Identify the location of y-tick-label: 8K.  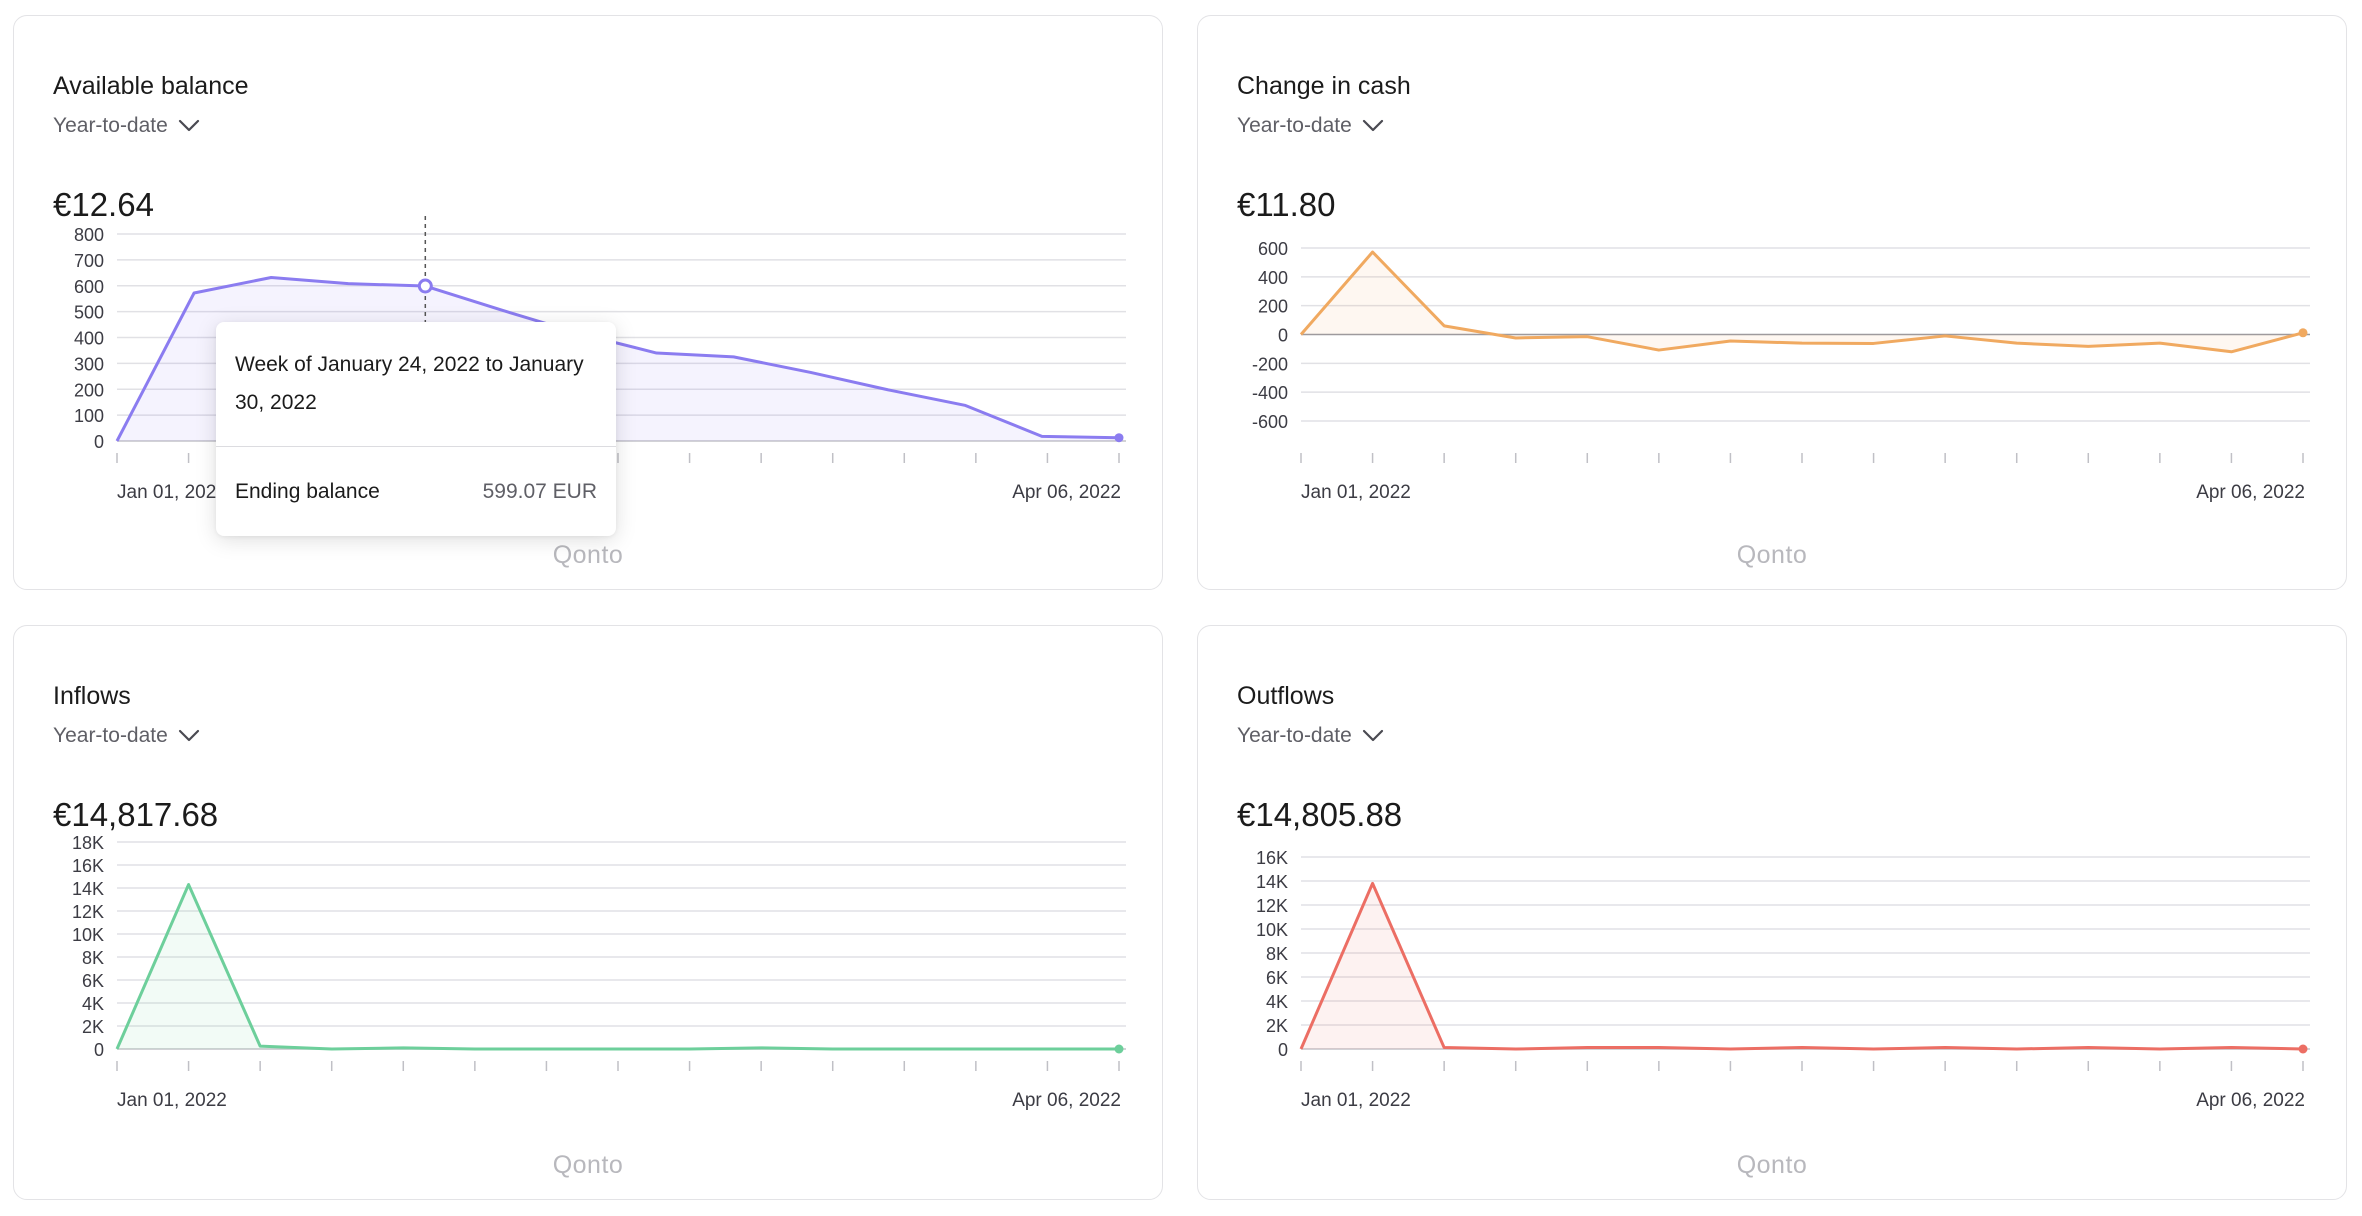
(93, 958).